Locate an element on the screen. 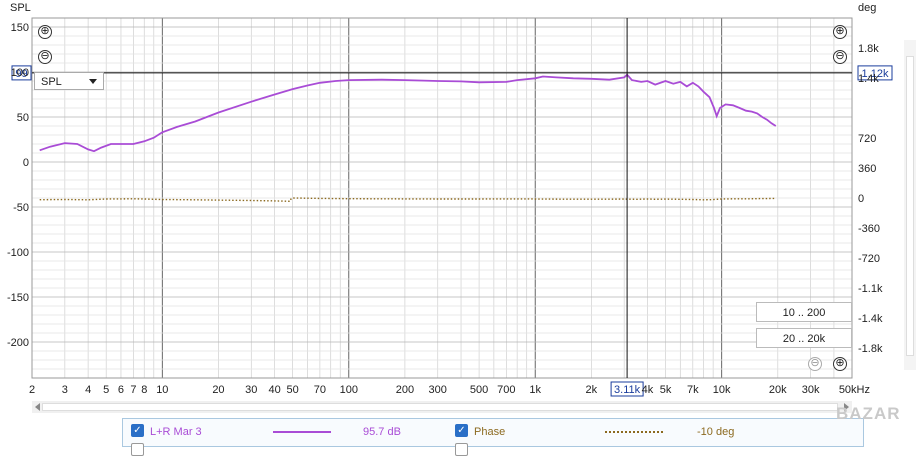 This screenshot has height=456, width=916. x-tick-label: 30 is located at coordinates (251, 390).